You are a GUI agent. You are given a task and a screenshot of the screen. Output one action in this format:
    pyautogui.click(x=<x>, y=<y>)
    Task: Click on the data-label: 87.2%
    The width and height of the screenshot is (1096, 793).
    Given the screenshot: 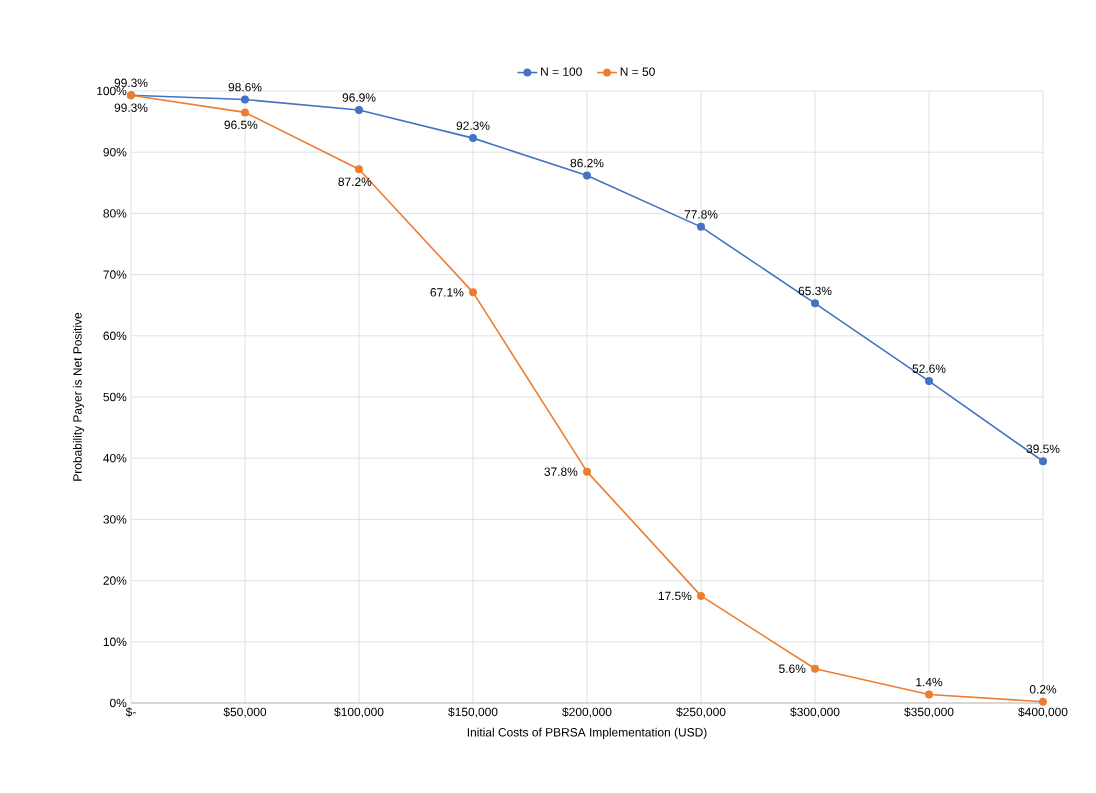 What is the action you would take?
    pyautogui.click(x=355, y=181)
    